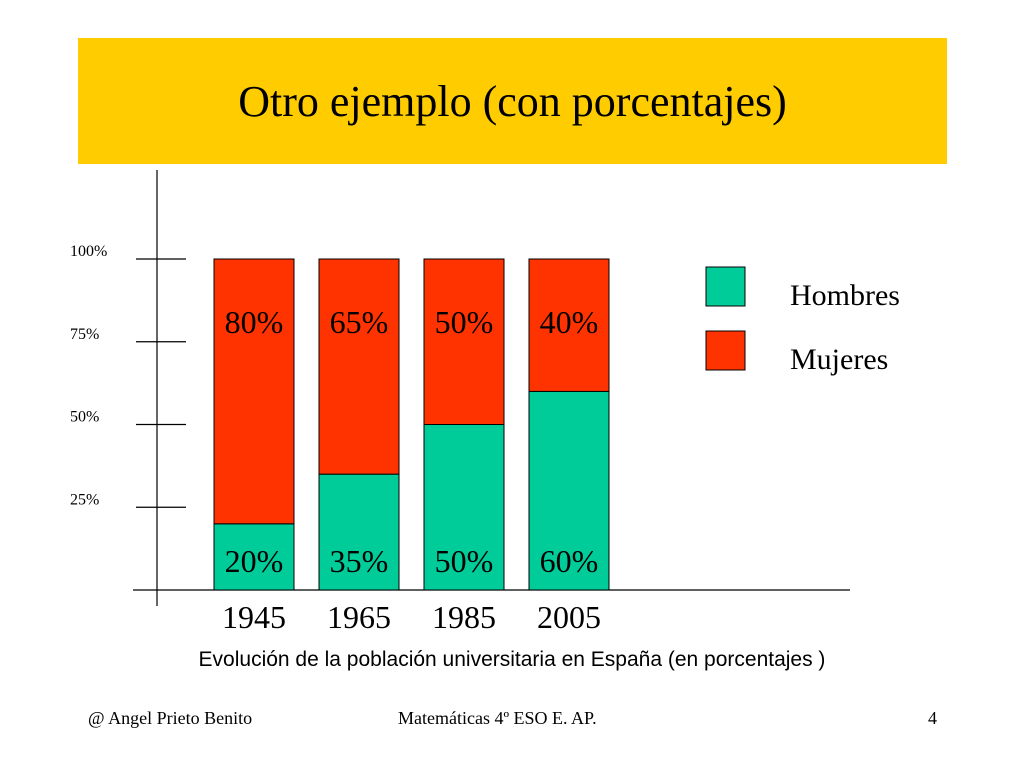 This screenshot has height=768, width=1024. What do you see at coordinates (254, 617) in the screenshot?
I see `x-tick-label: 1945` at bounding box center [254, 617].